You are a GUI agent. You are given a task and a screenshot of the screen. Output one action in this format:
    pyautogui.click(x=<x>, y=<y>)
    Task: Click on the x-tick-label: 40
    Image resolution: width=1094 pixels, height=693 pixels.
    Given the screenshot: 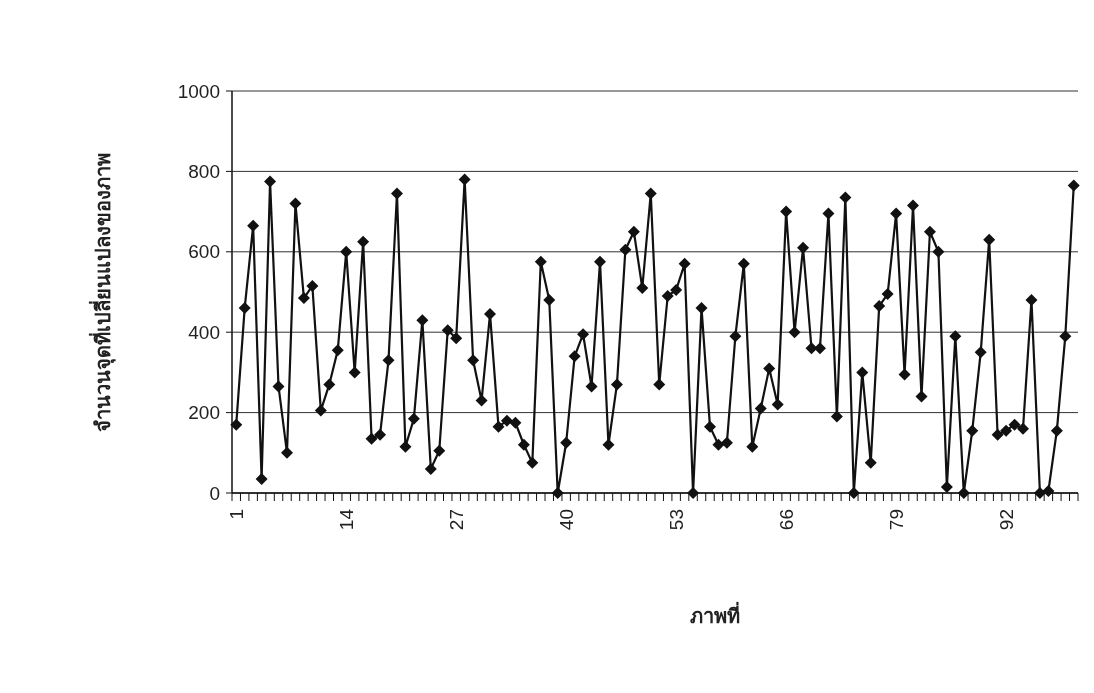 What is the action you would take?
    pyautogui.click(x=566, y=520)
    